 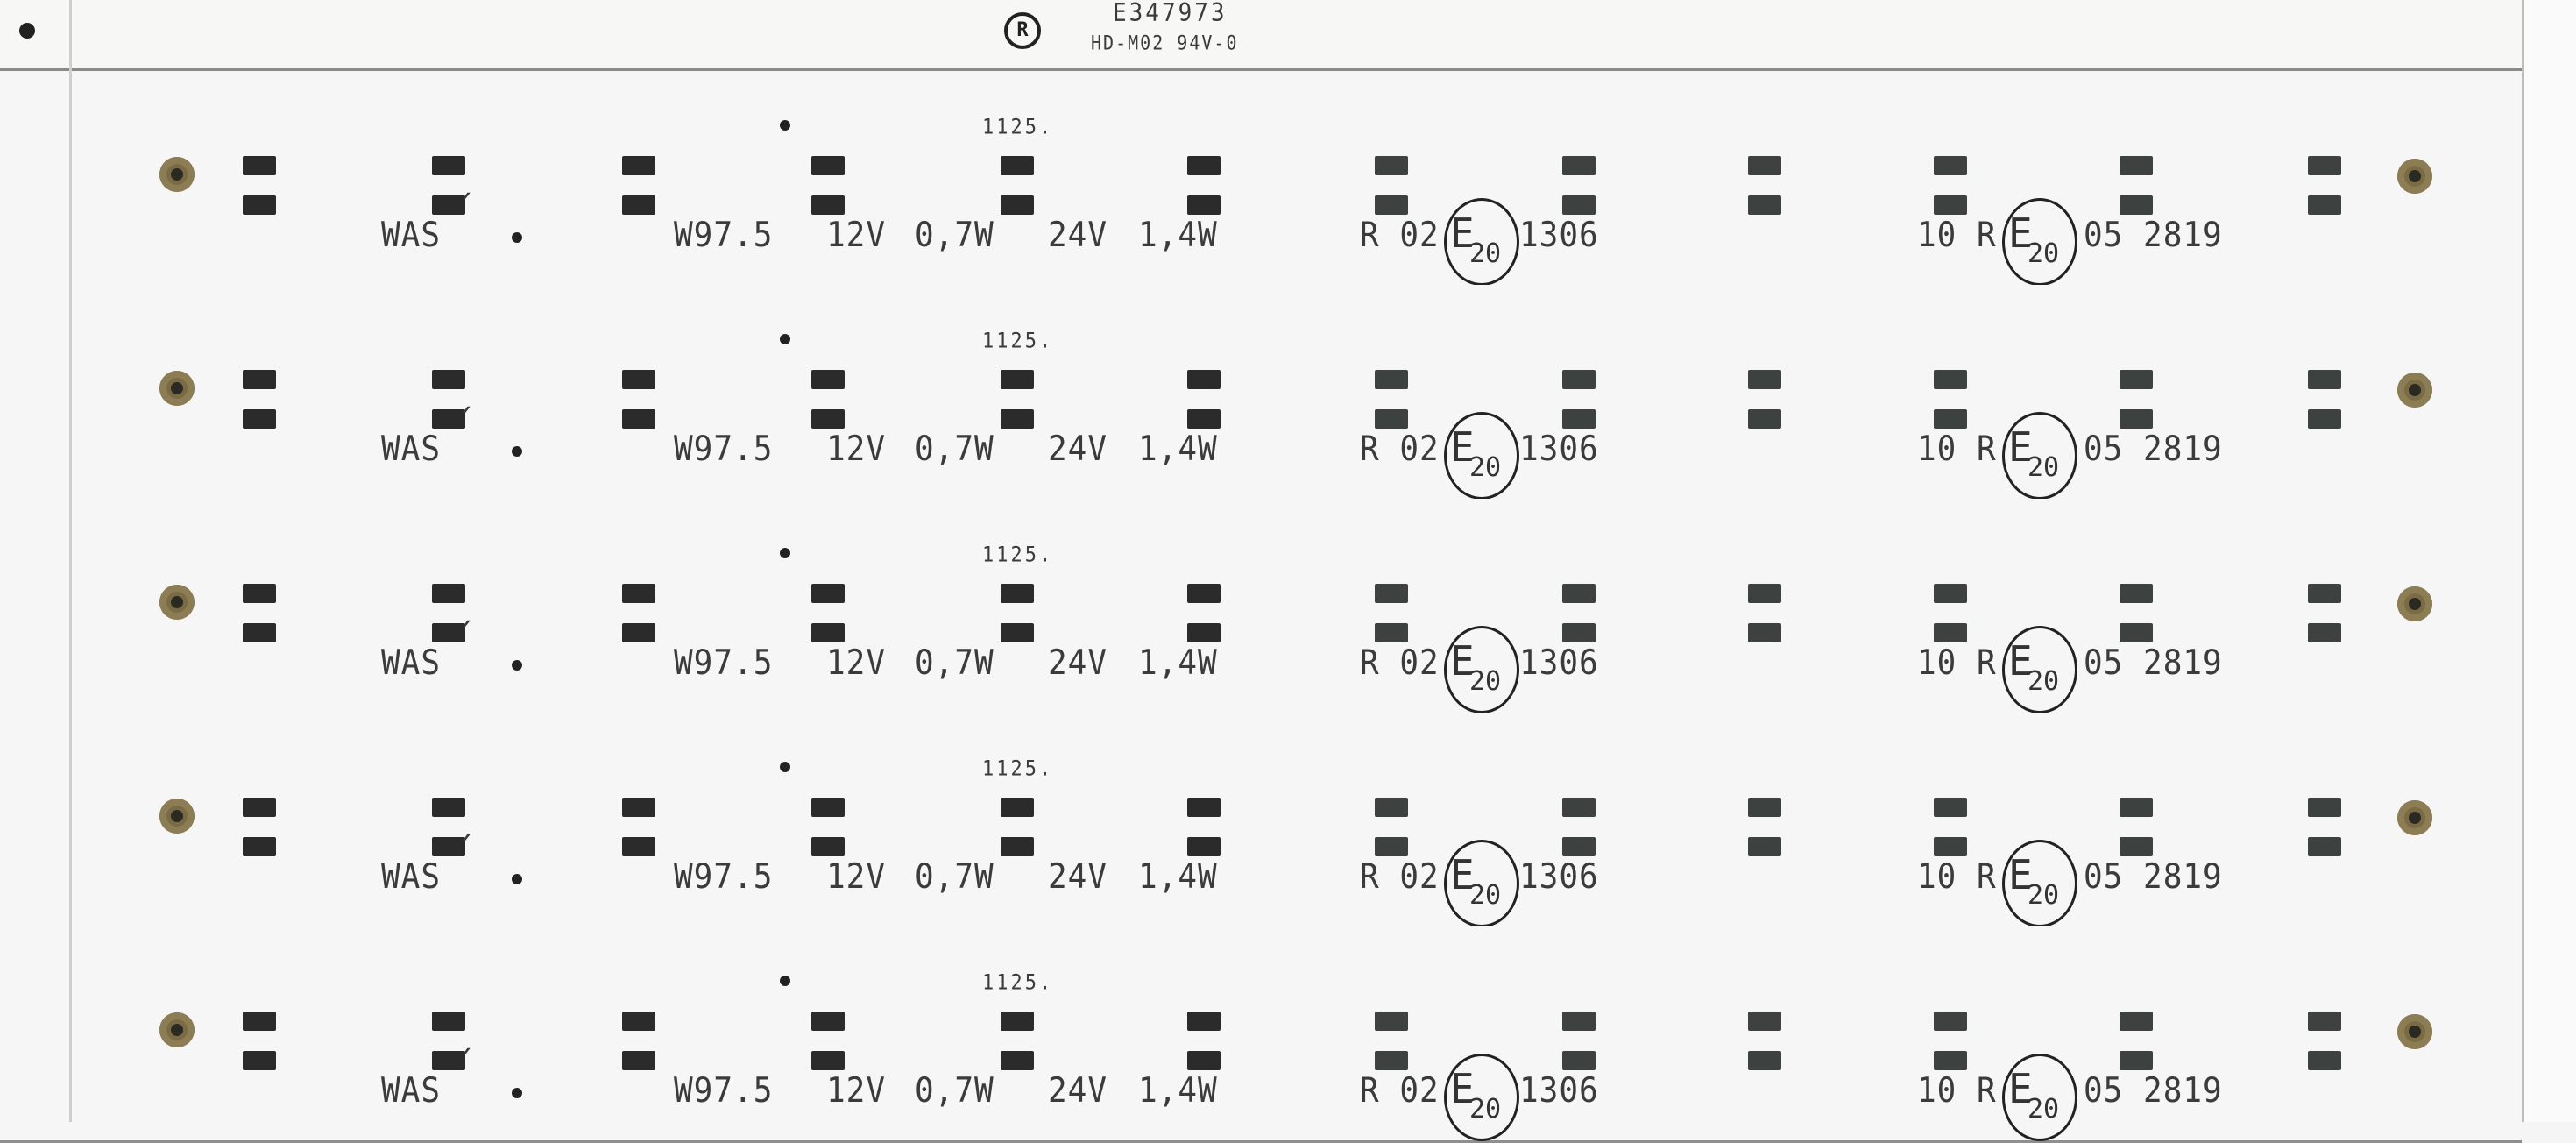 I want to click on panel-left-edge, so click(x=70, y=561).